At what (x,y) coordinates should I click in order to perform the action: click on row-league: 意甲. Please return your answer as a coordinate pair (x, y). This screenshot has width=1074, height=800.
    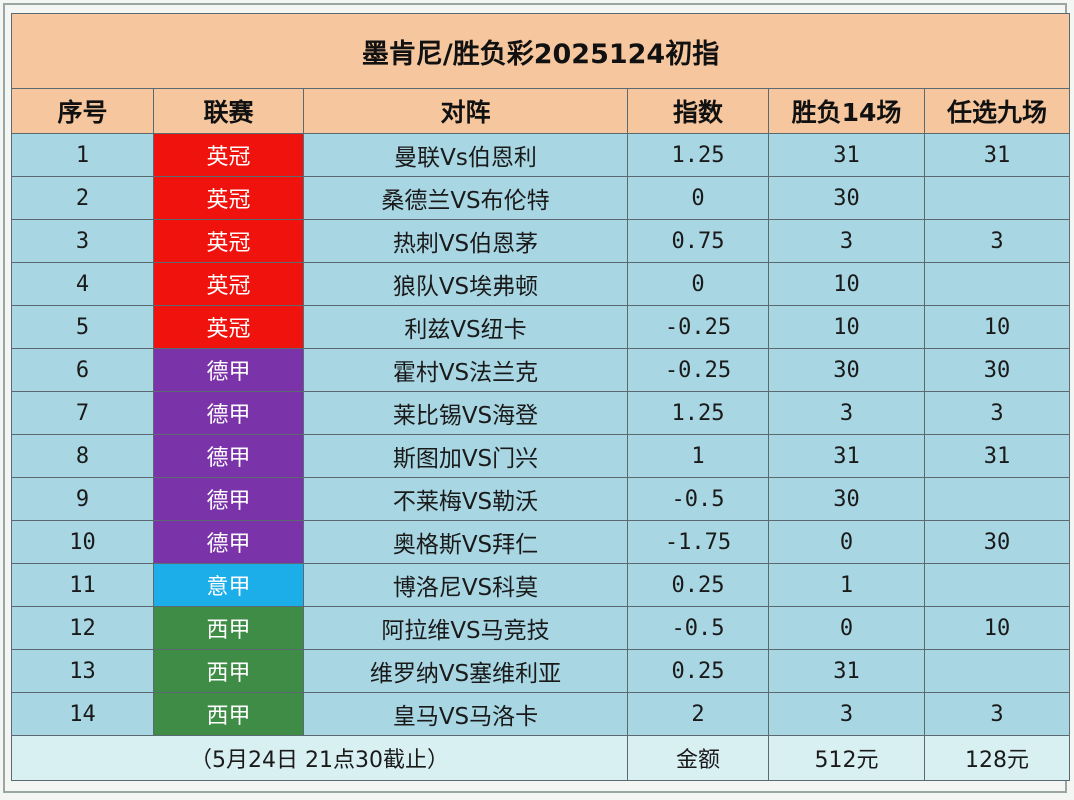
    Looking at the image, I should click on (228, 585).